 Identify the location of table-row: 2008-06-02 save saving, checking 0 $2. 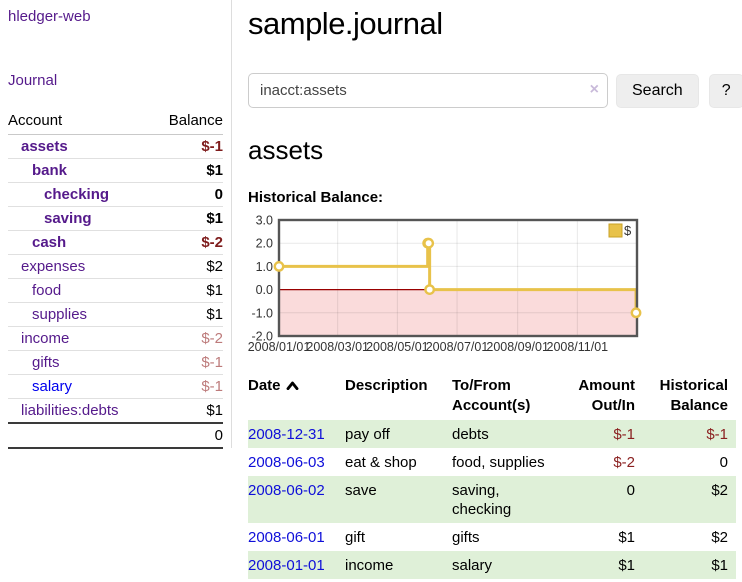
(492, 499).